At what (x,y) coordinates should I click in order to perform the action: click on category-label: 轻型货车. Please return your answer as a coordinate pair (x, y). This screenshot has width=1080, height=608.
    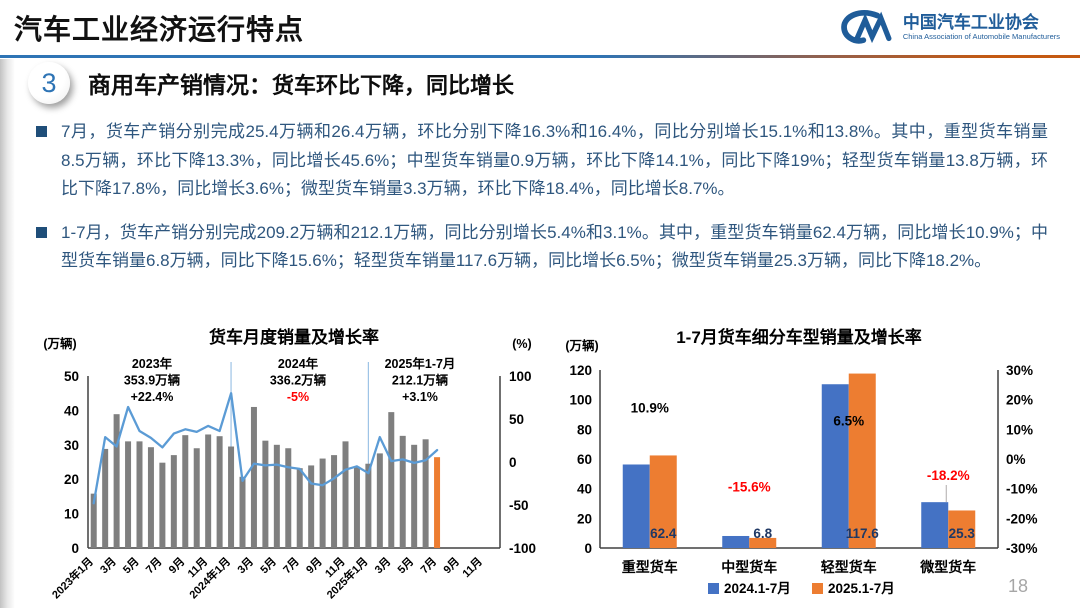
    Looking at the image, I should click on (849, 567).